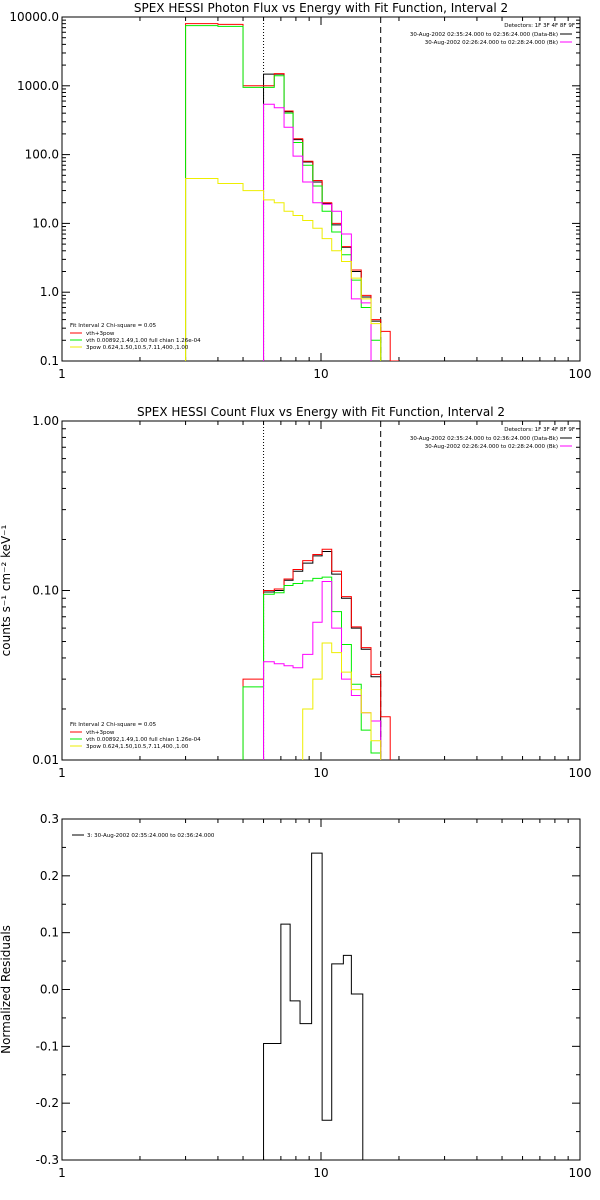 Image resolution: width=600 pixels, height=1200 pixels. Describe the element at coordinates (6, 989) in the screenshot. I see `y-axis-label-3: Normalized Residuals` at that location.